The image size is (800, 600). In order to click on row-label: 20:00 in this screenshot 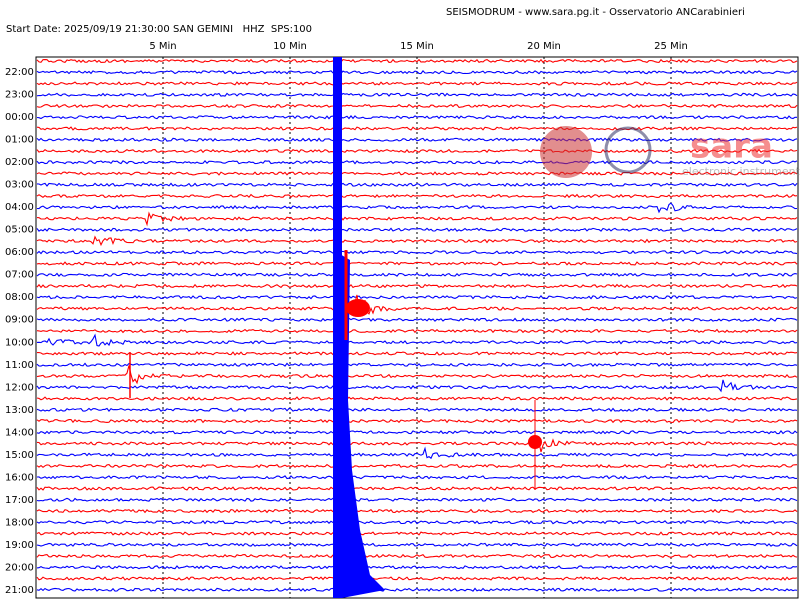, I will do `click(19, 567)`.